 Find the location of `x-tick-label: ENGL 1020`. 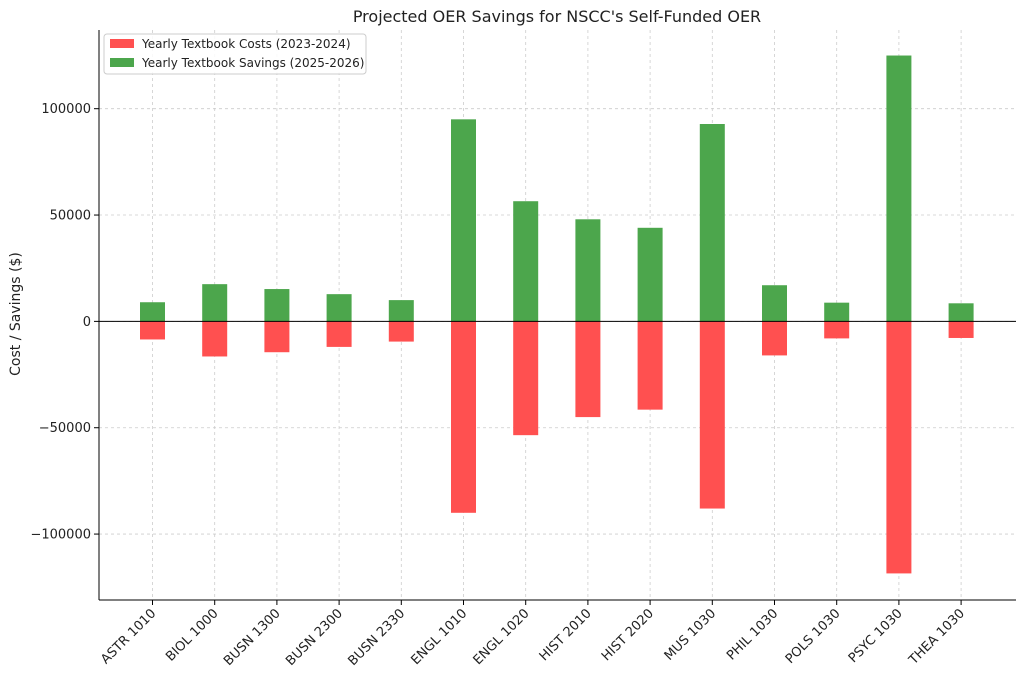

x-tick-label: ENGL 1020 is located at coordinates (502, 637).